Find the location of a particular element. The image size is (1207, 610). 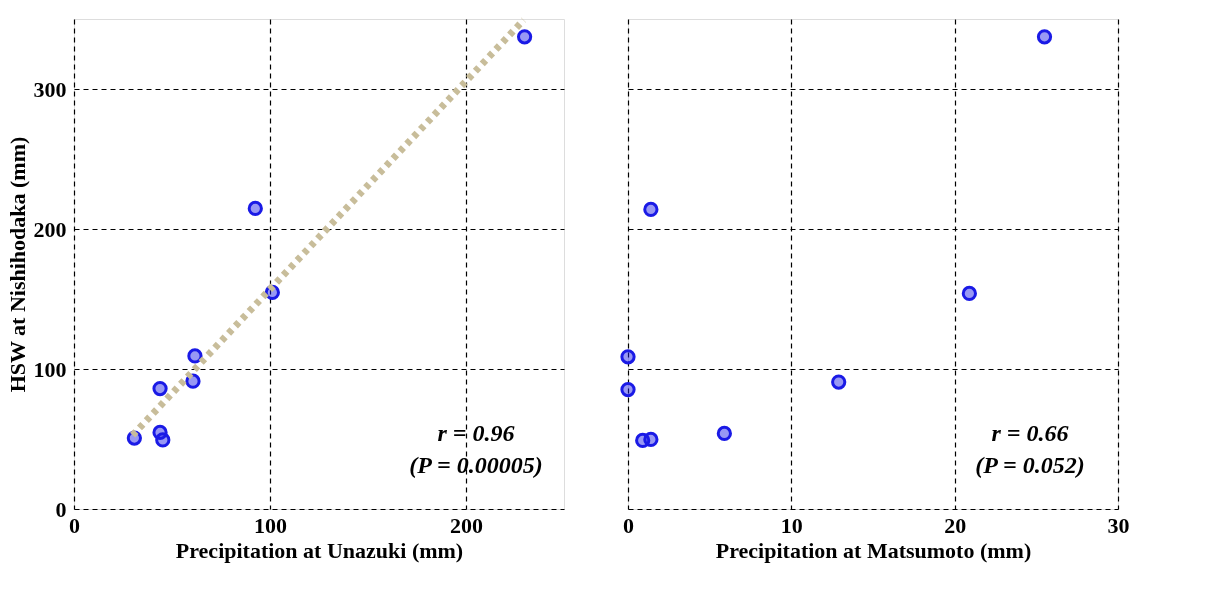

y-tick-label: 100 is located at coordinates (50, 369).